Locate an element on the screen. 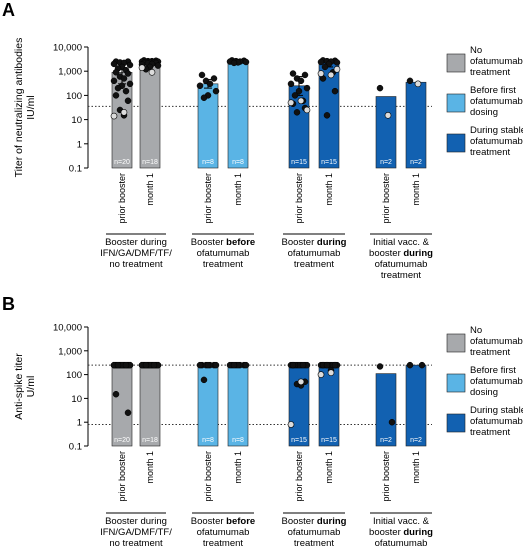 The image size is (523, 550). panel-a-group-label-line: Initial vacc. & is located at coordinates (401, 242).